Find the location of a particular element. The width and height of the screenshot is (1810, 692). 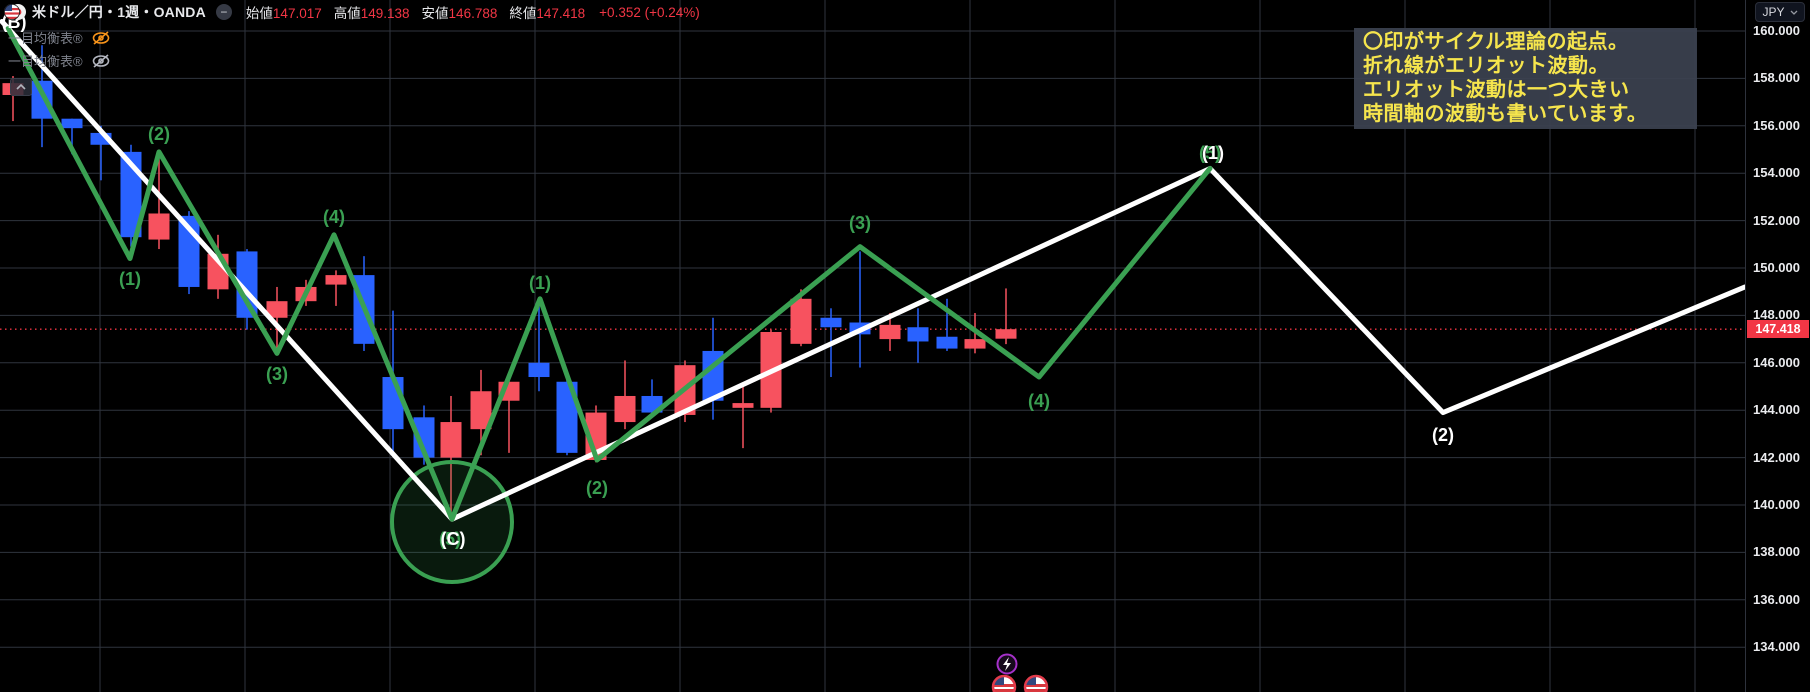

price-tick: 160.000 is located at coordinates (1776, 30).